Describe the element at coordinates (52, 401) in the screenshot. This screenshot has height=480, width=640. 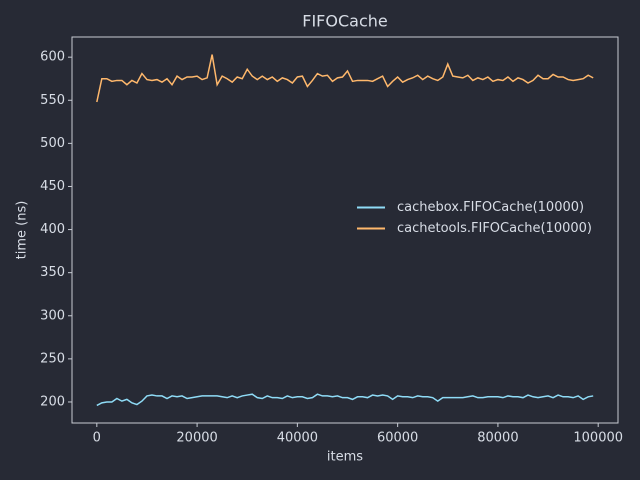
I see `y-tick-label: 200` at that location.